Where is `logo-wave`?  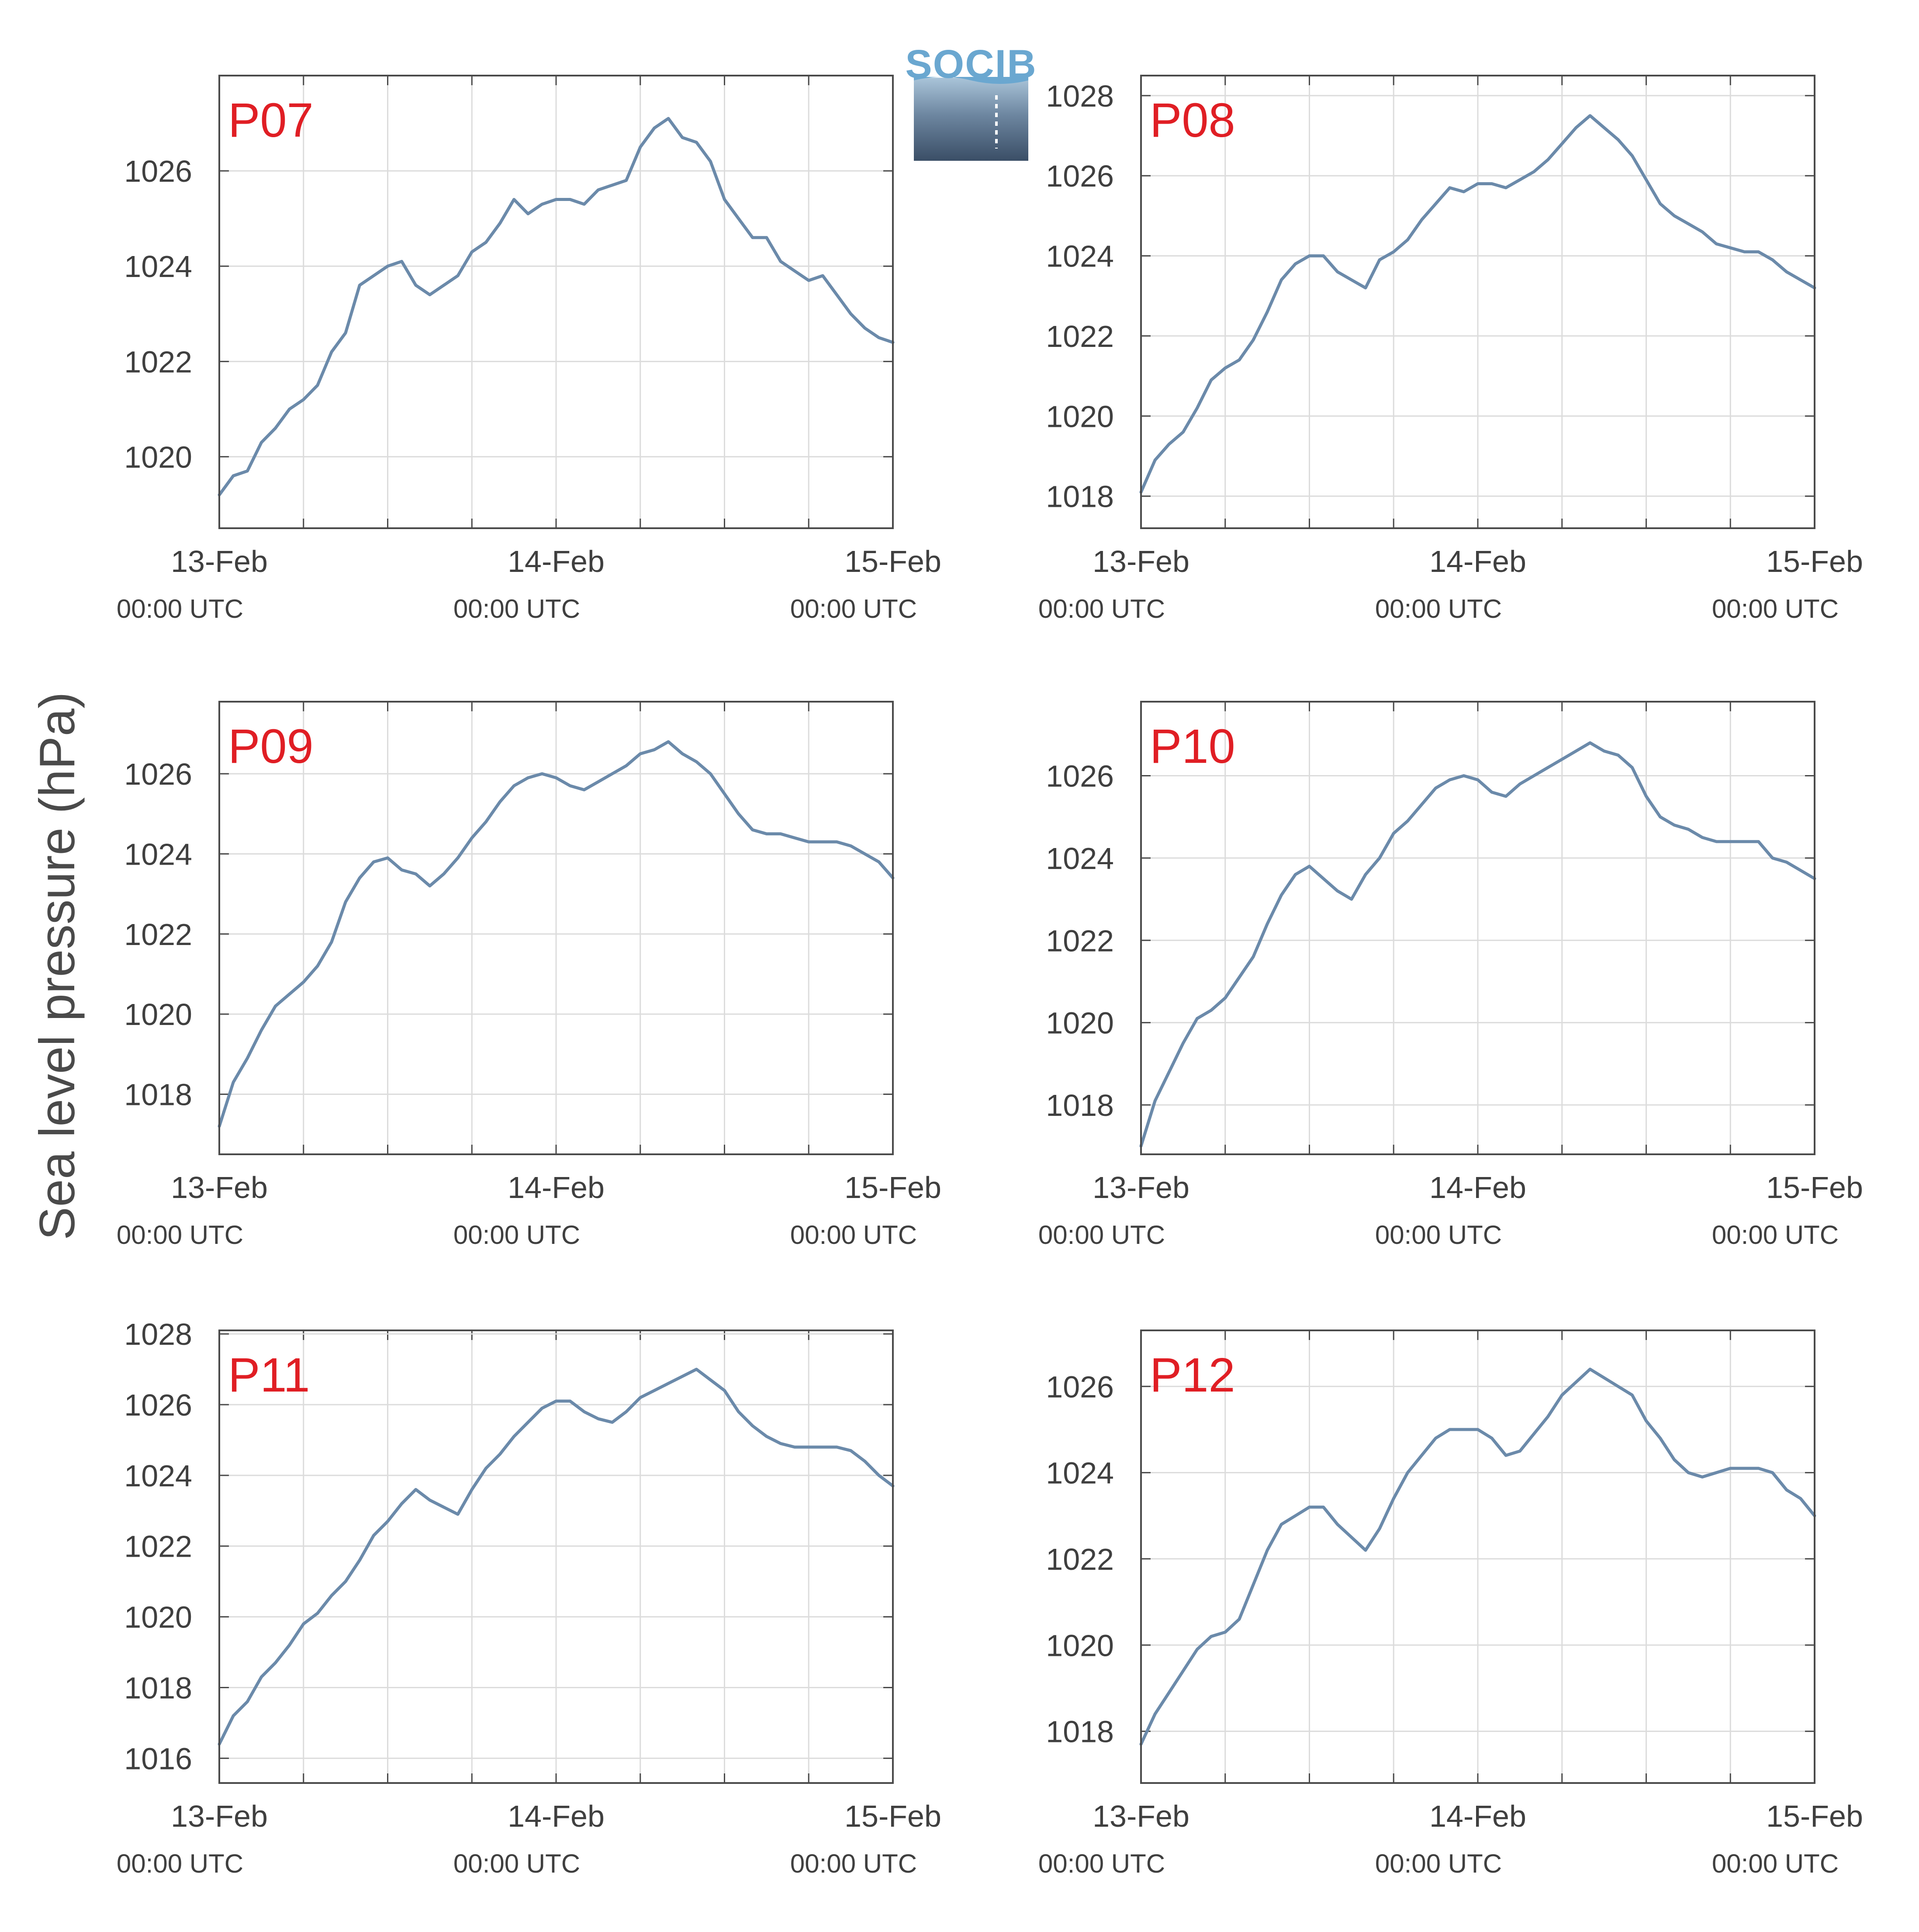
logo-wave is located at coordinates (971, 80).